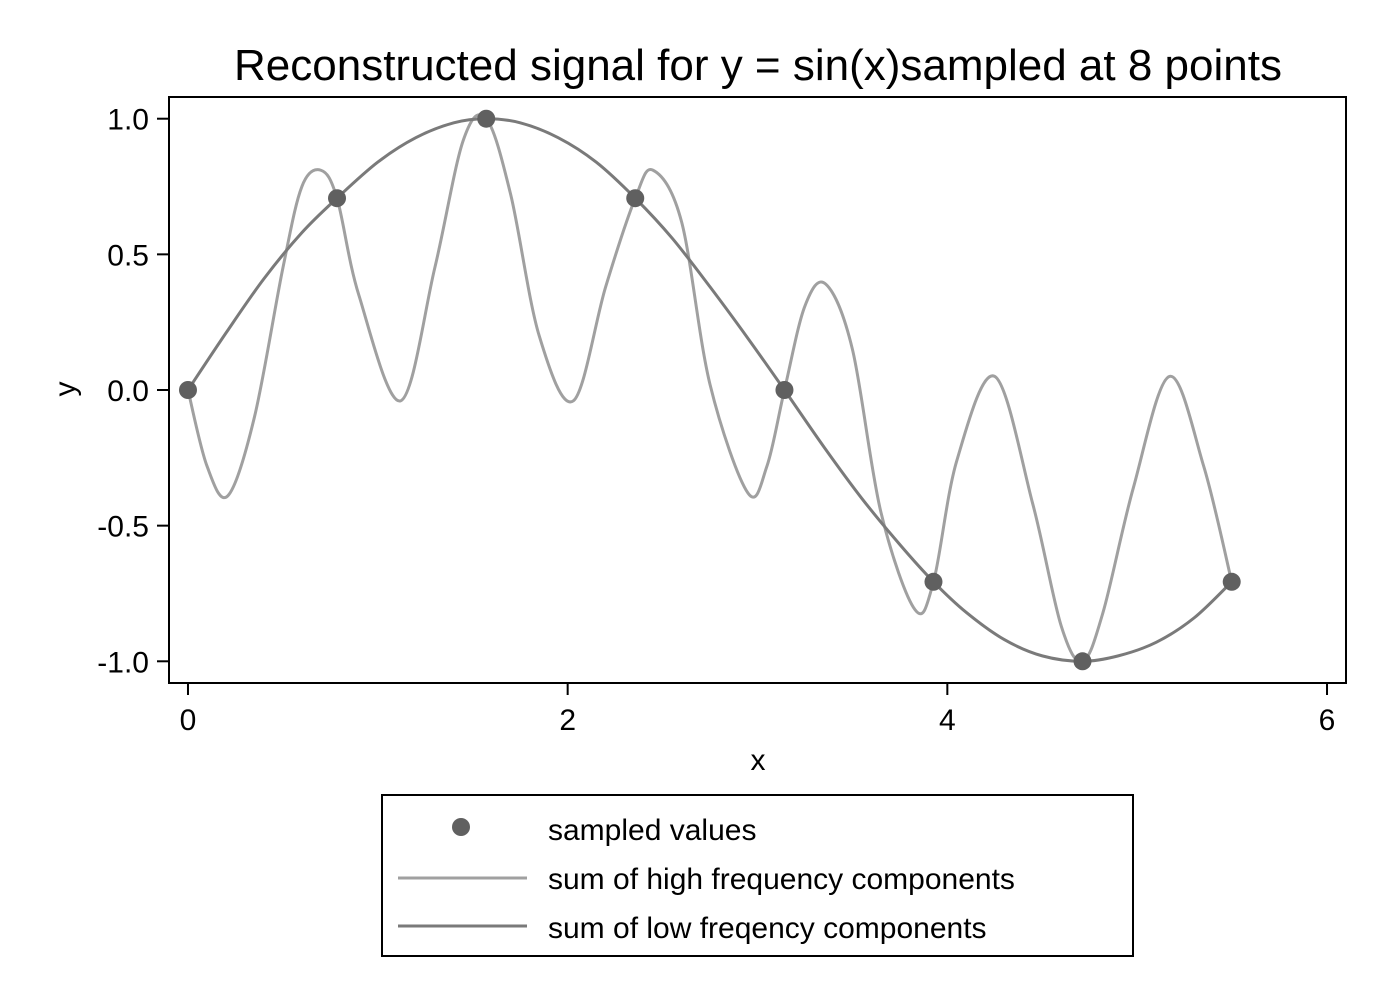 The width and height of the screenshot is (1384, 1007). Describe the element at coordinates (758, 760) in the screenshot. I see `x-axis-label: x` at that location.